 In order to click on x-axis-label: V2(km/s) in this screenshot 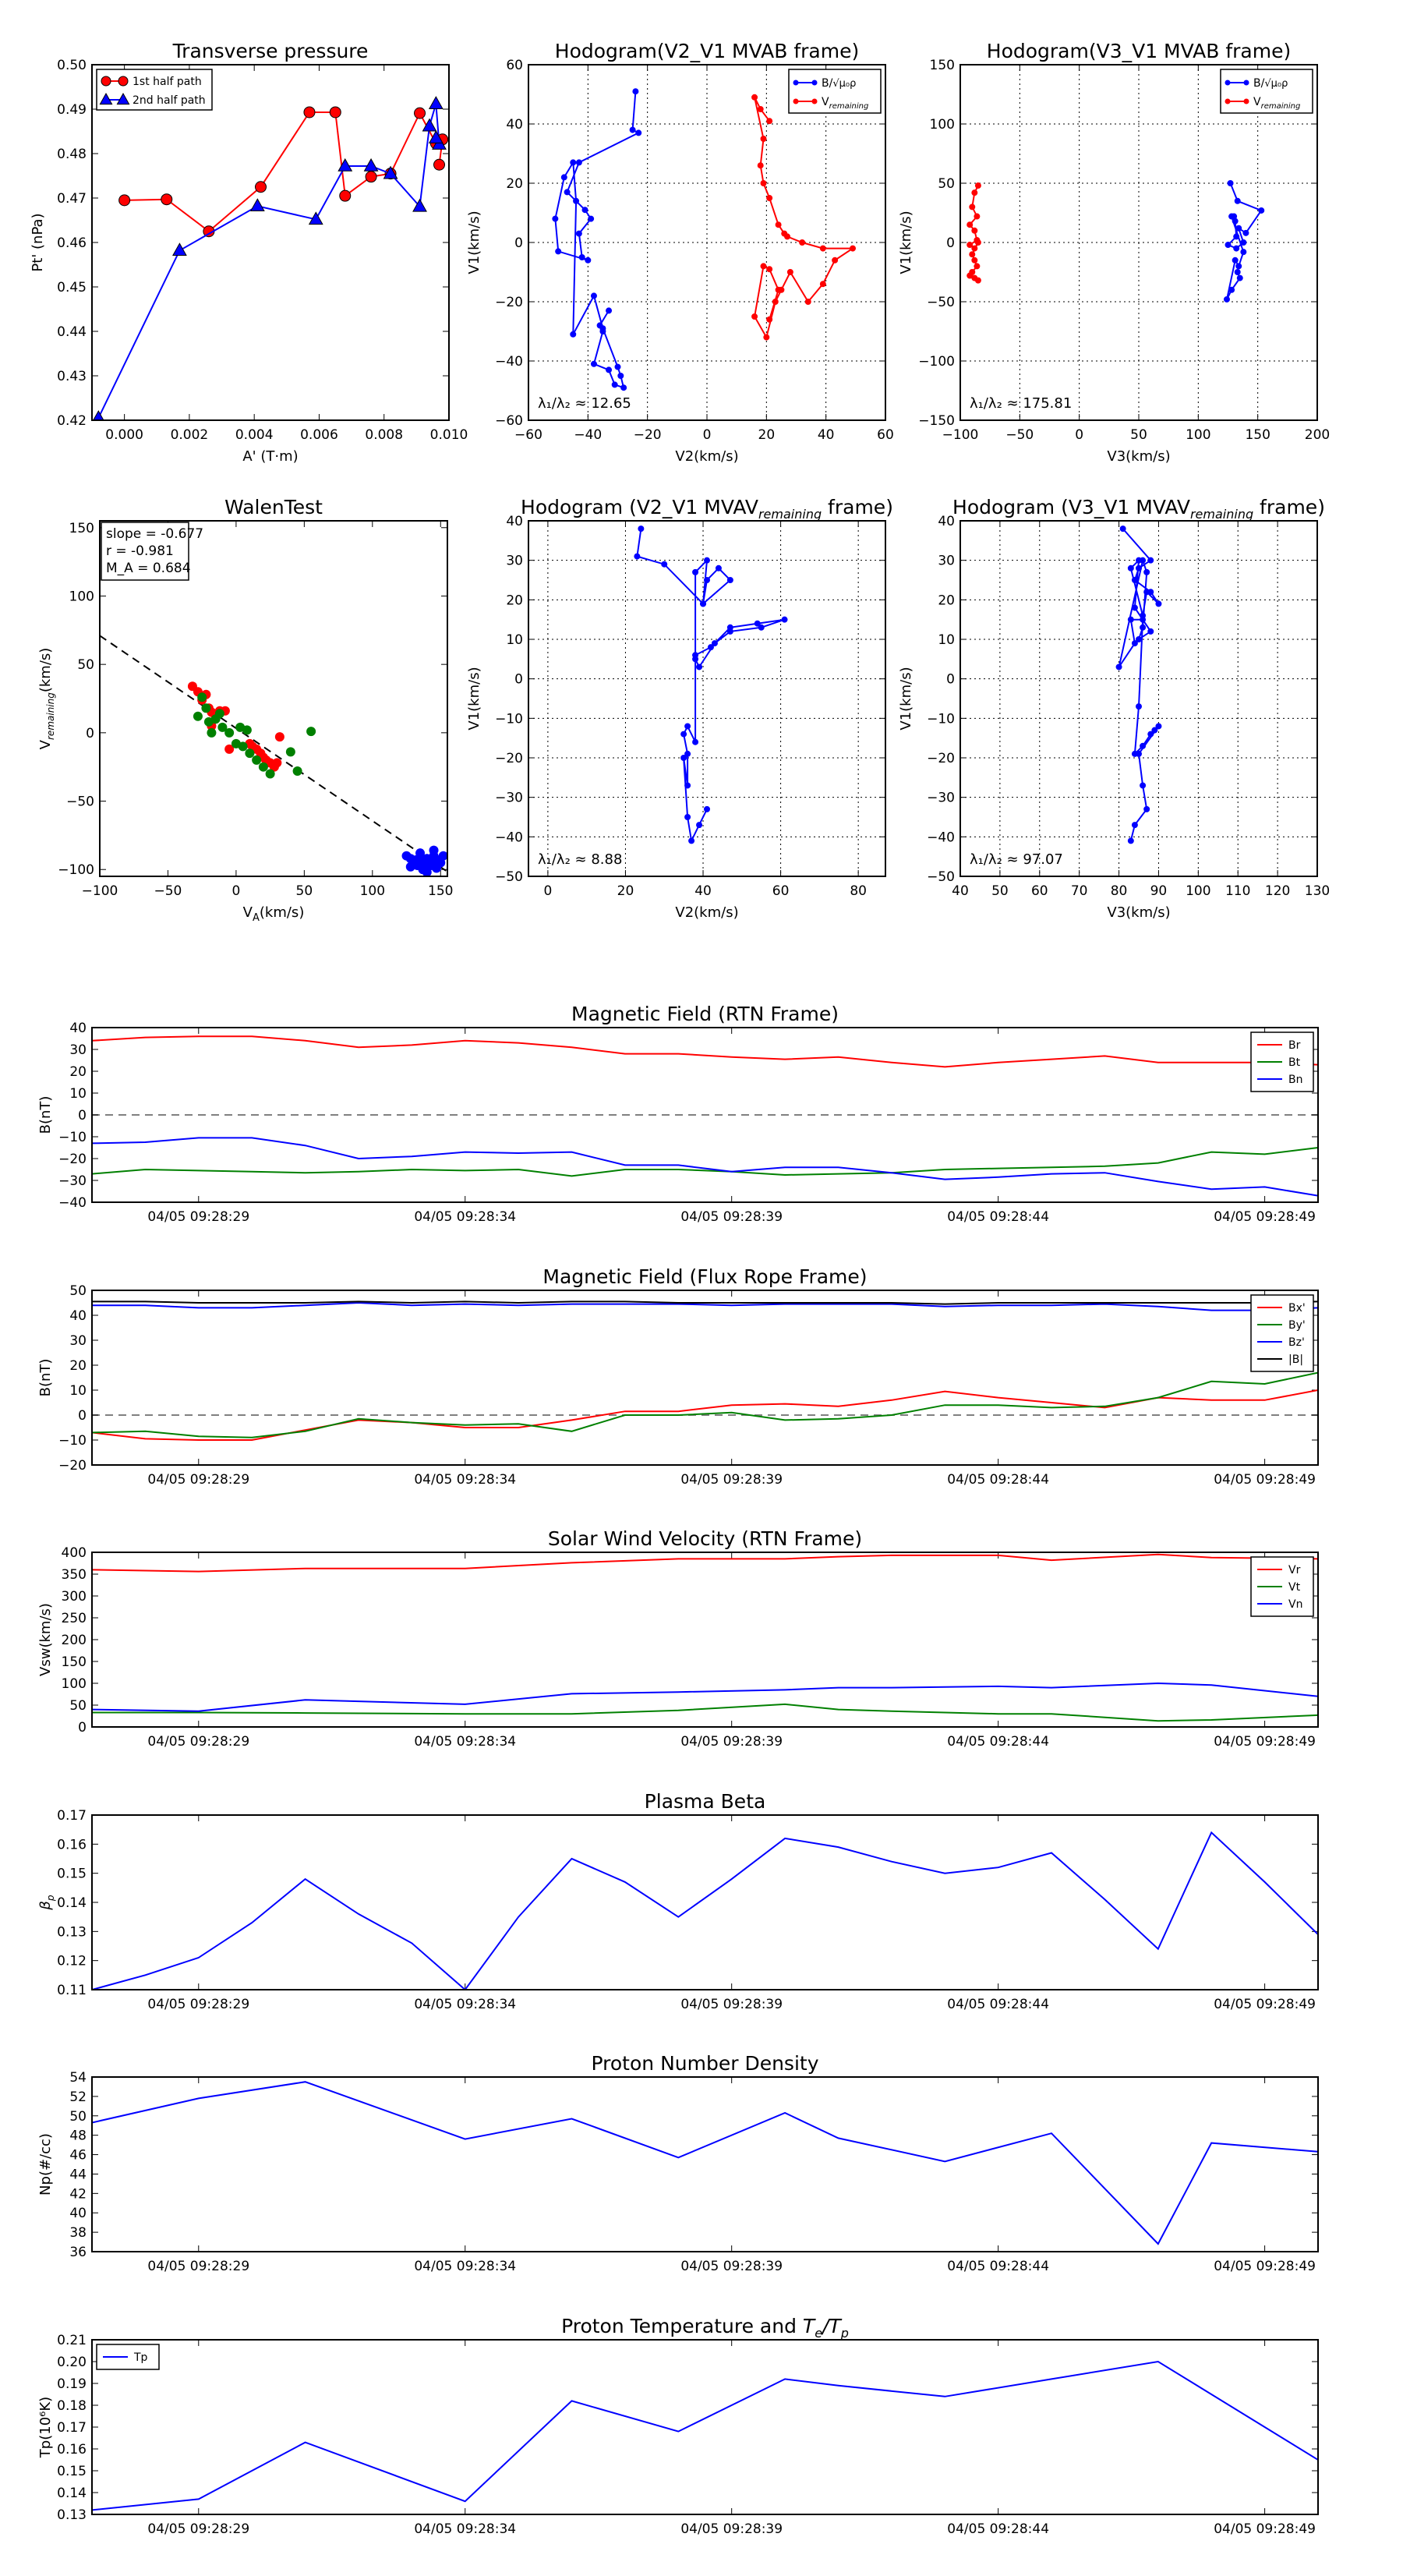, I will do `click(706, 456)`.